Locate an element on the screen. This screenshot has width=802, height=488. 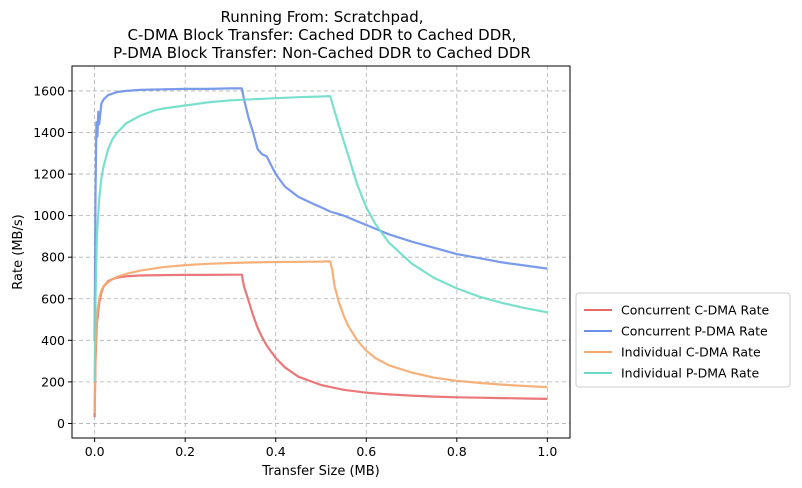
legend-label-1: Concurrent P-DMA Rate is located at coordinates (694, 331).